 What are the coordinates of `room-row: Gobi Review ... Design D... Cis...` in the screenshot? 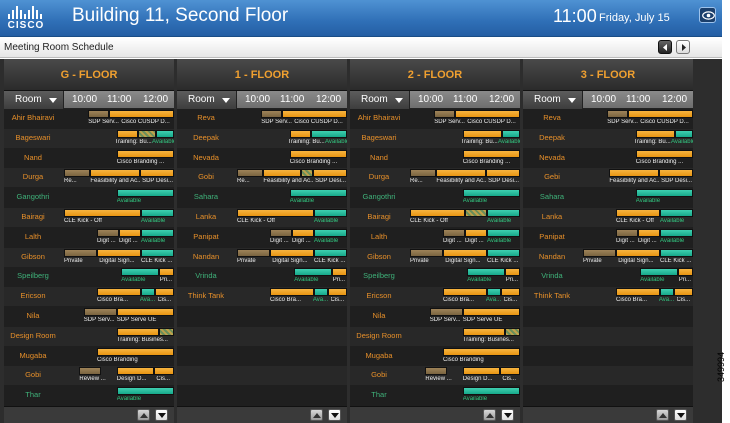 It's located at (89, 376).